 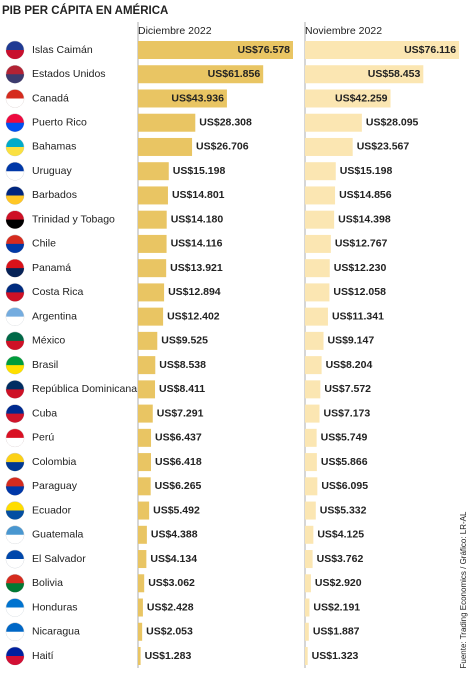 What do you see at coordinates (52, 510) in the screenshot?
I see `category-label: Ecuador` at bounding box center [52, 510].